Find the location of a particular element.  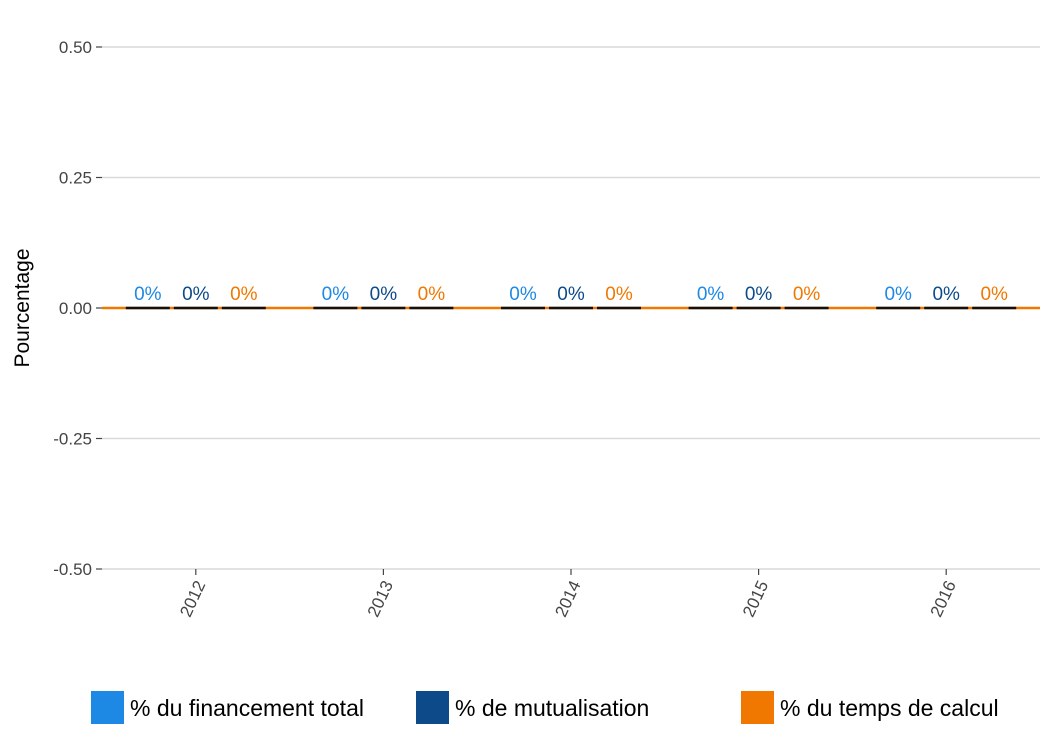

legend-label: % du financement total is located at coordinates (247, 708).